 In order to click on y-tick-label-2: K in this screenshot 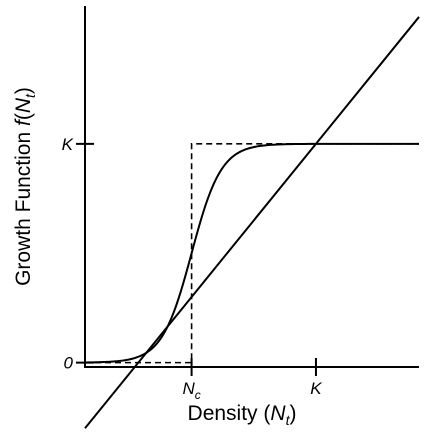, I will do `click(68, 144)`.